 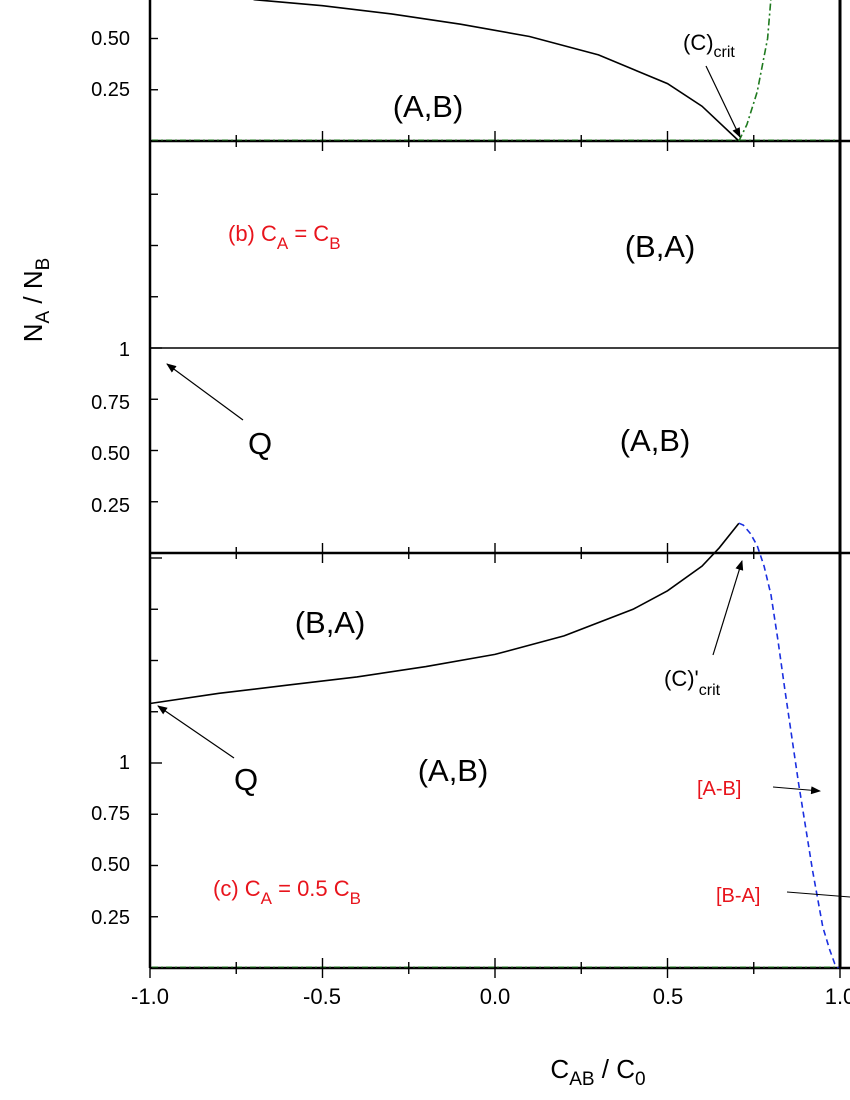 What do you see at coordinates (428, 106) in the screenshot?
I see `region-label-ab-a: (A,B)` at bounding box center [428, 106].